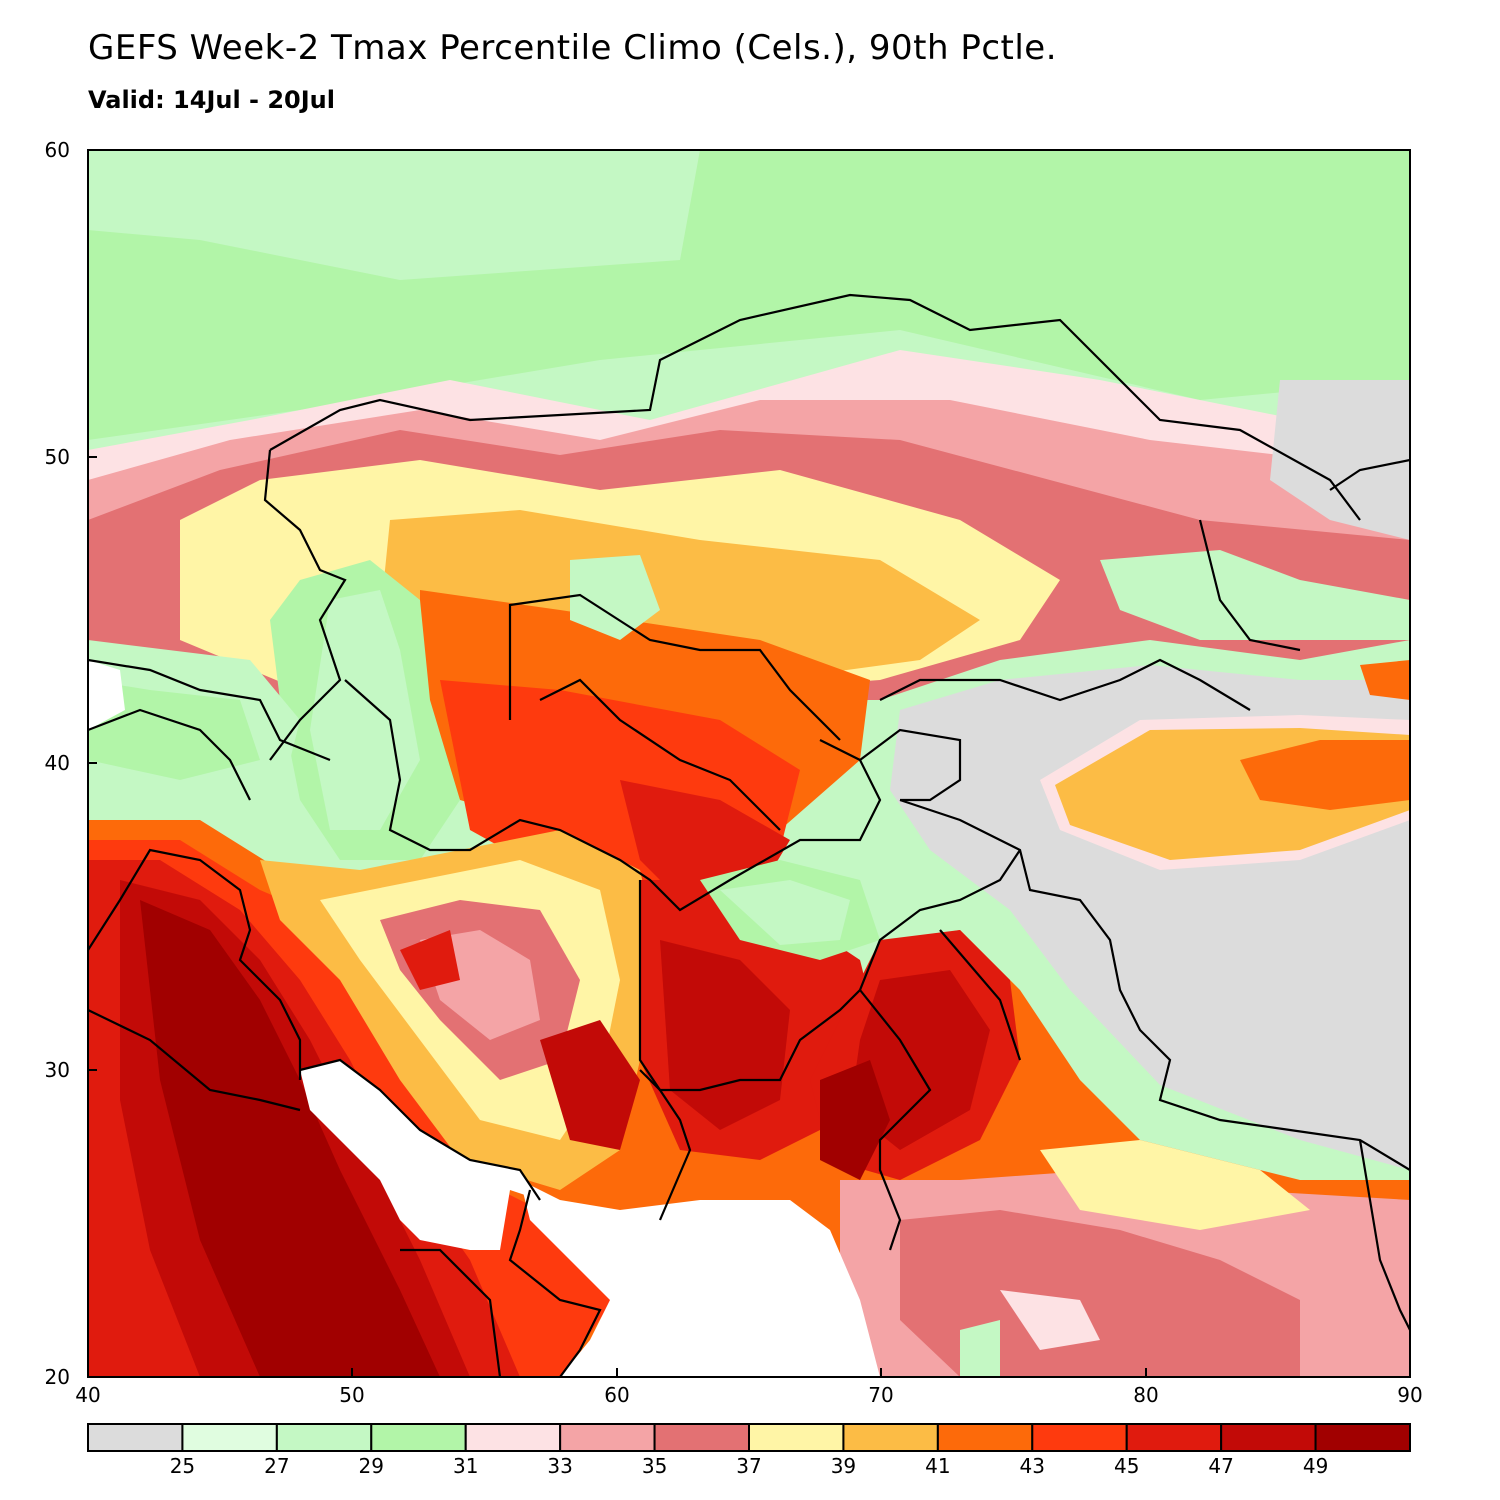 The image size is (1500, 1500). Describe the element at coordinates (465, 1466) in the screenshot. I see `colorbar-label: 31` at that location.